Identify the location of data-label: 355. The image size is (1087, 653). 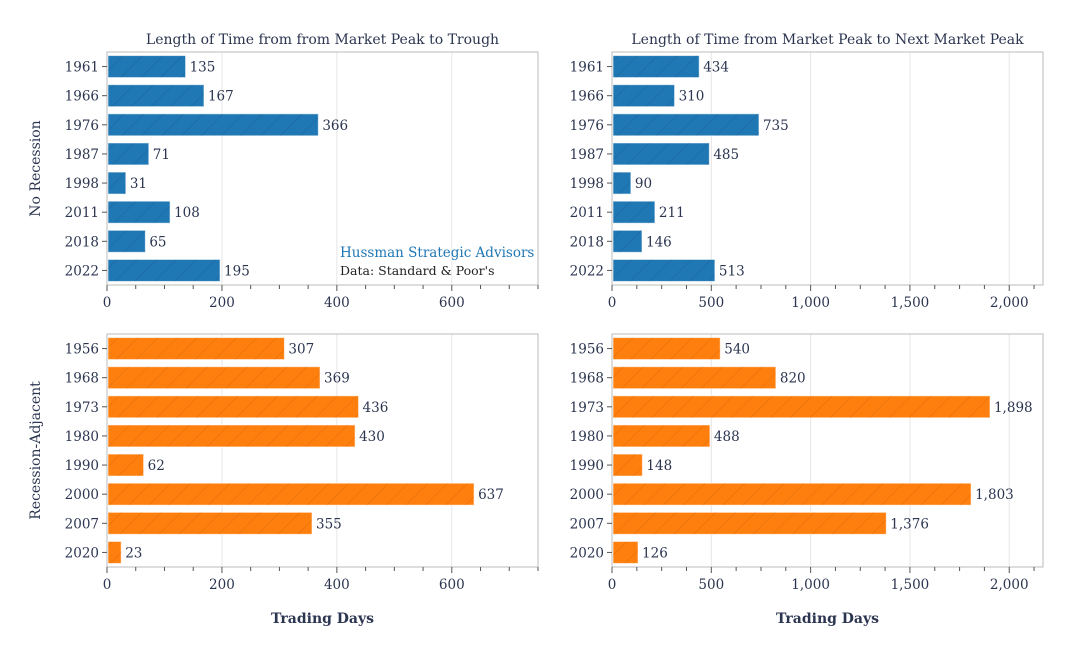
(329, 524).